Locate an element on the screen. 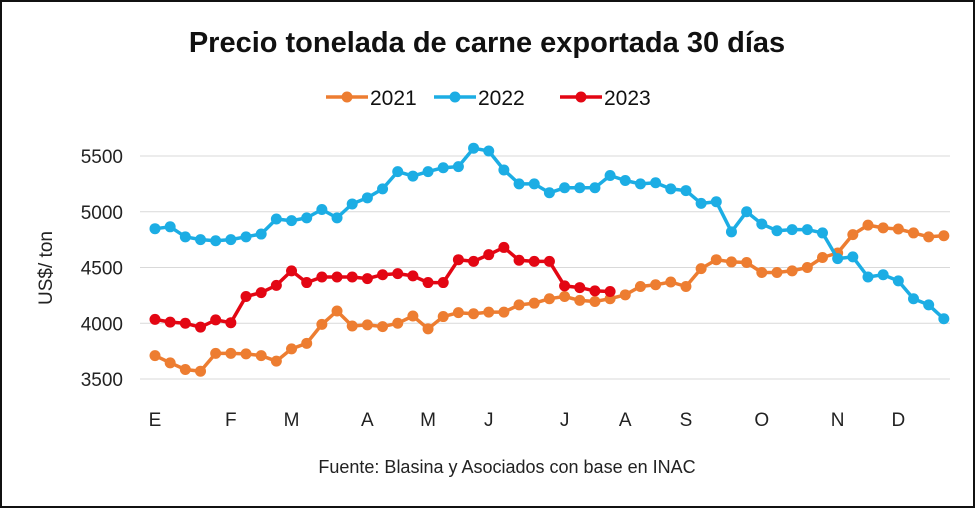  y-tick-label: 3500 is located at coordinates (102, 380).